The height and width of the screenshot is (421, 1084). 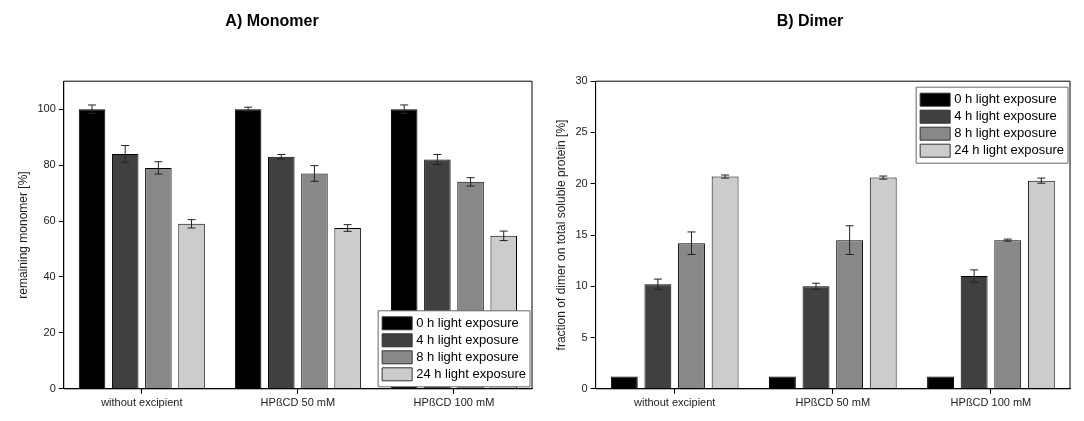 I want to click on y-tick-label: 25, so click(x=581, y=131).